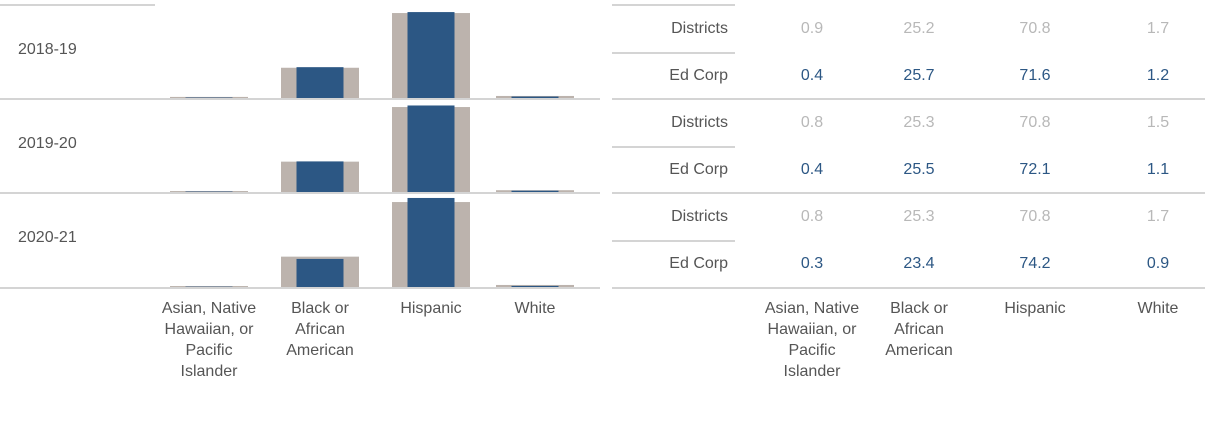 The image size is (1205, 426). Describe the element at coordinates (431, 308) in the screenshot. I see `x-tick-label: Hispanic` at that location.